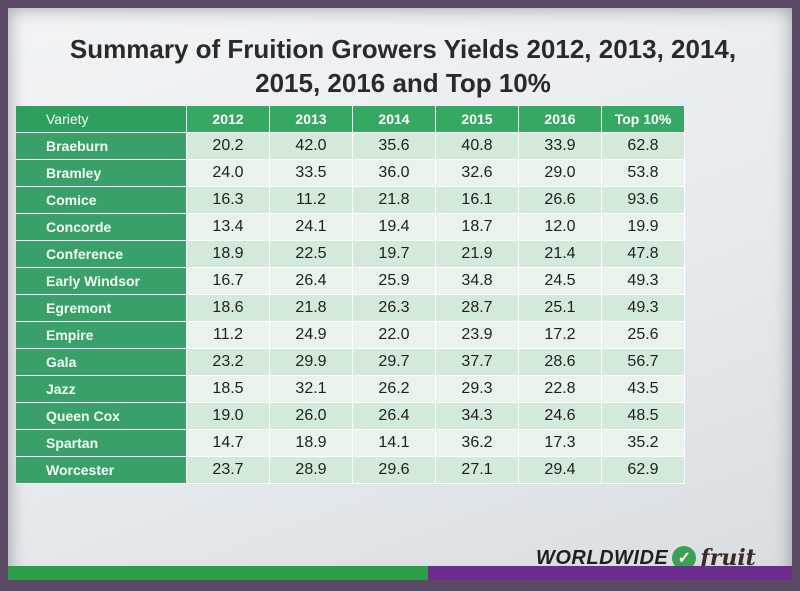 This screenshot has height=591, width=800. What do you see at coordinates (477, 470) in the screenshot?
I see `yield-cell: 27.1` at bounding box center [477, 470].